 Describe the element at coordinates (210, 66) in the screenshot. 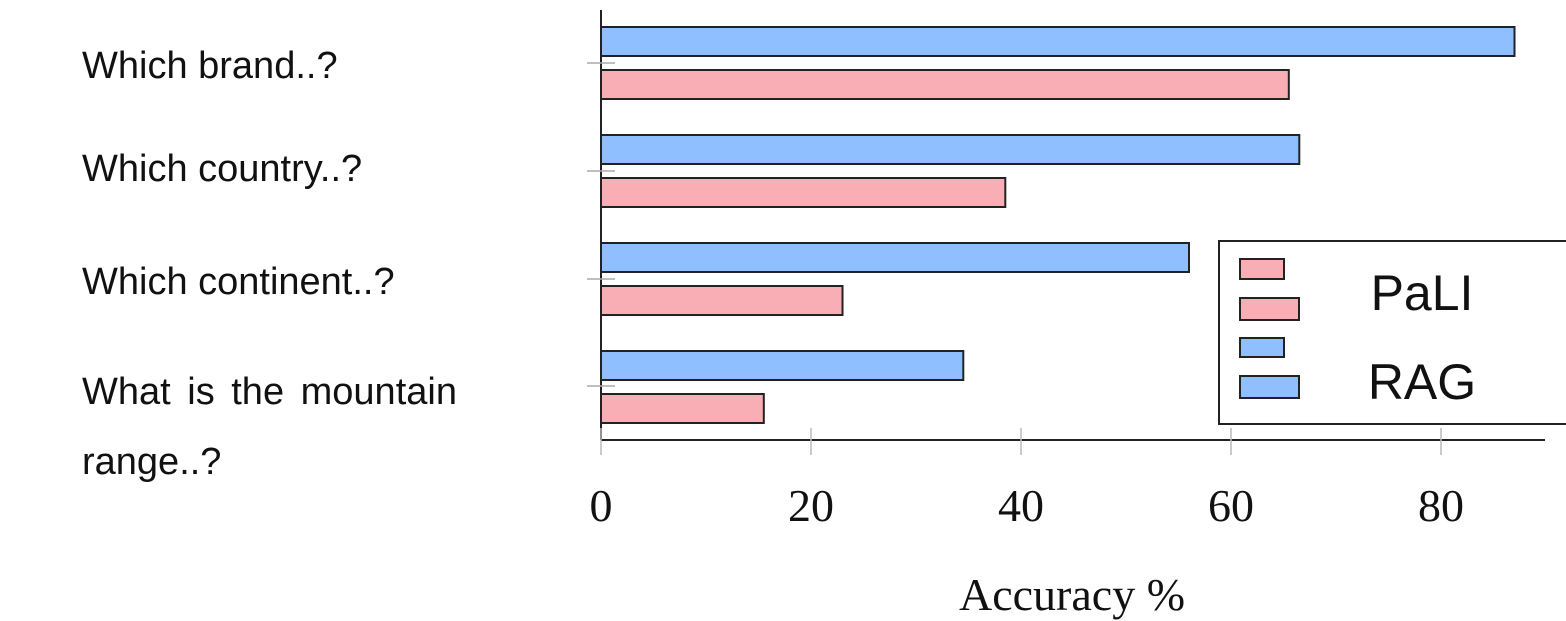

I see `category-label-0: Which brand..?` at that location.